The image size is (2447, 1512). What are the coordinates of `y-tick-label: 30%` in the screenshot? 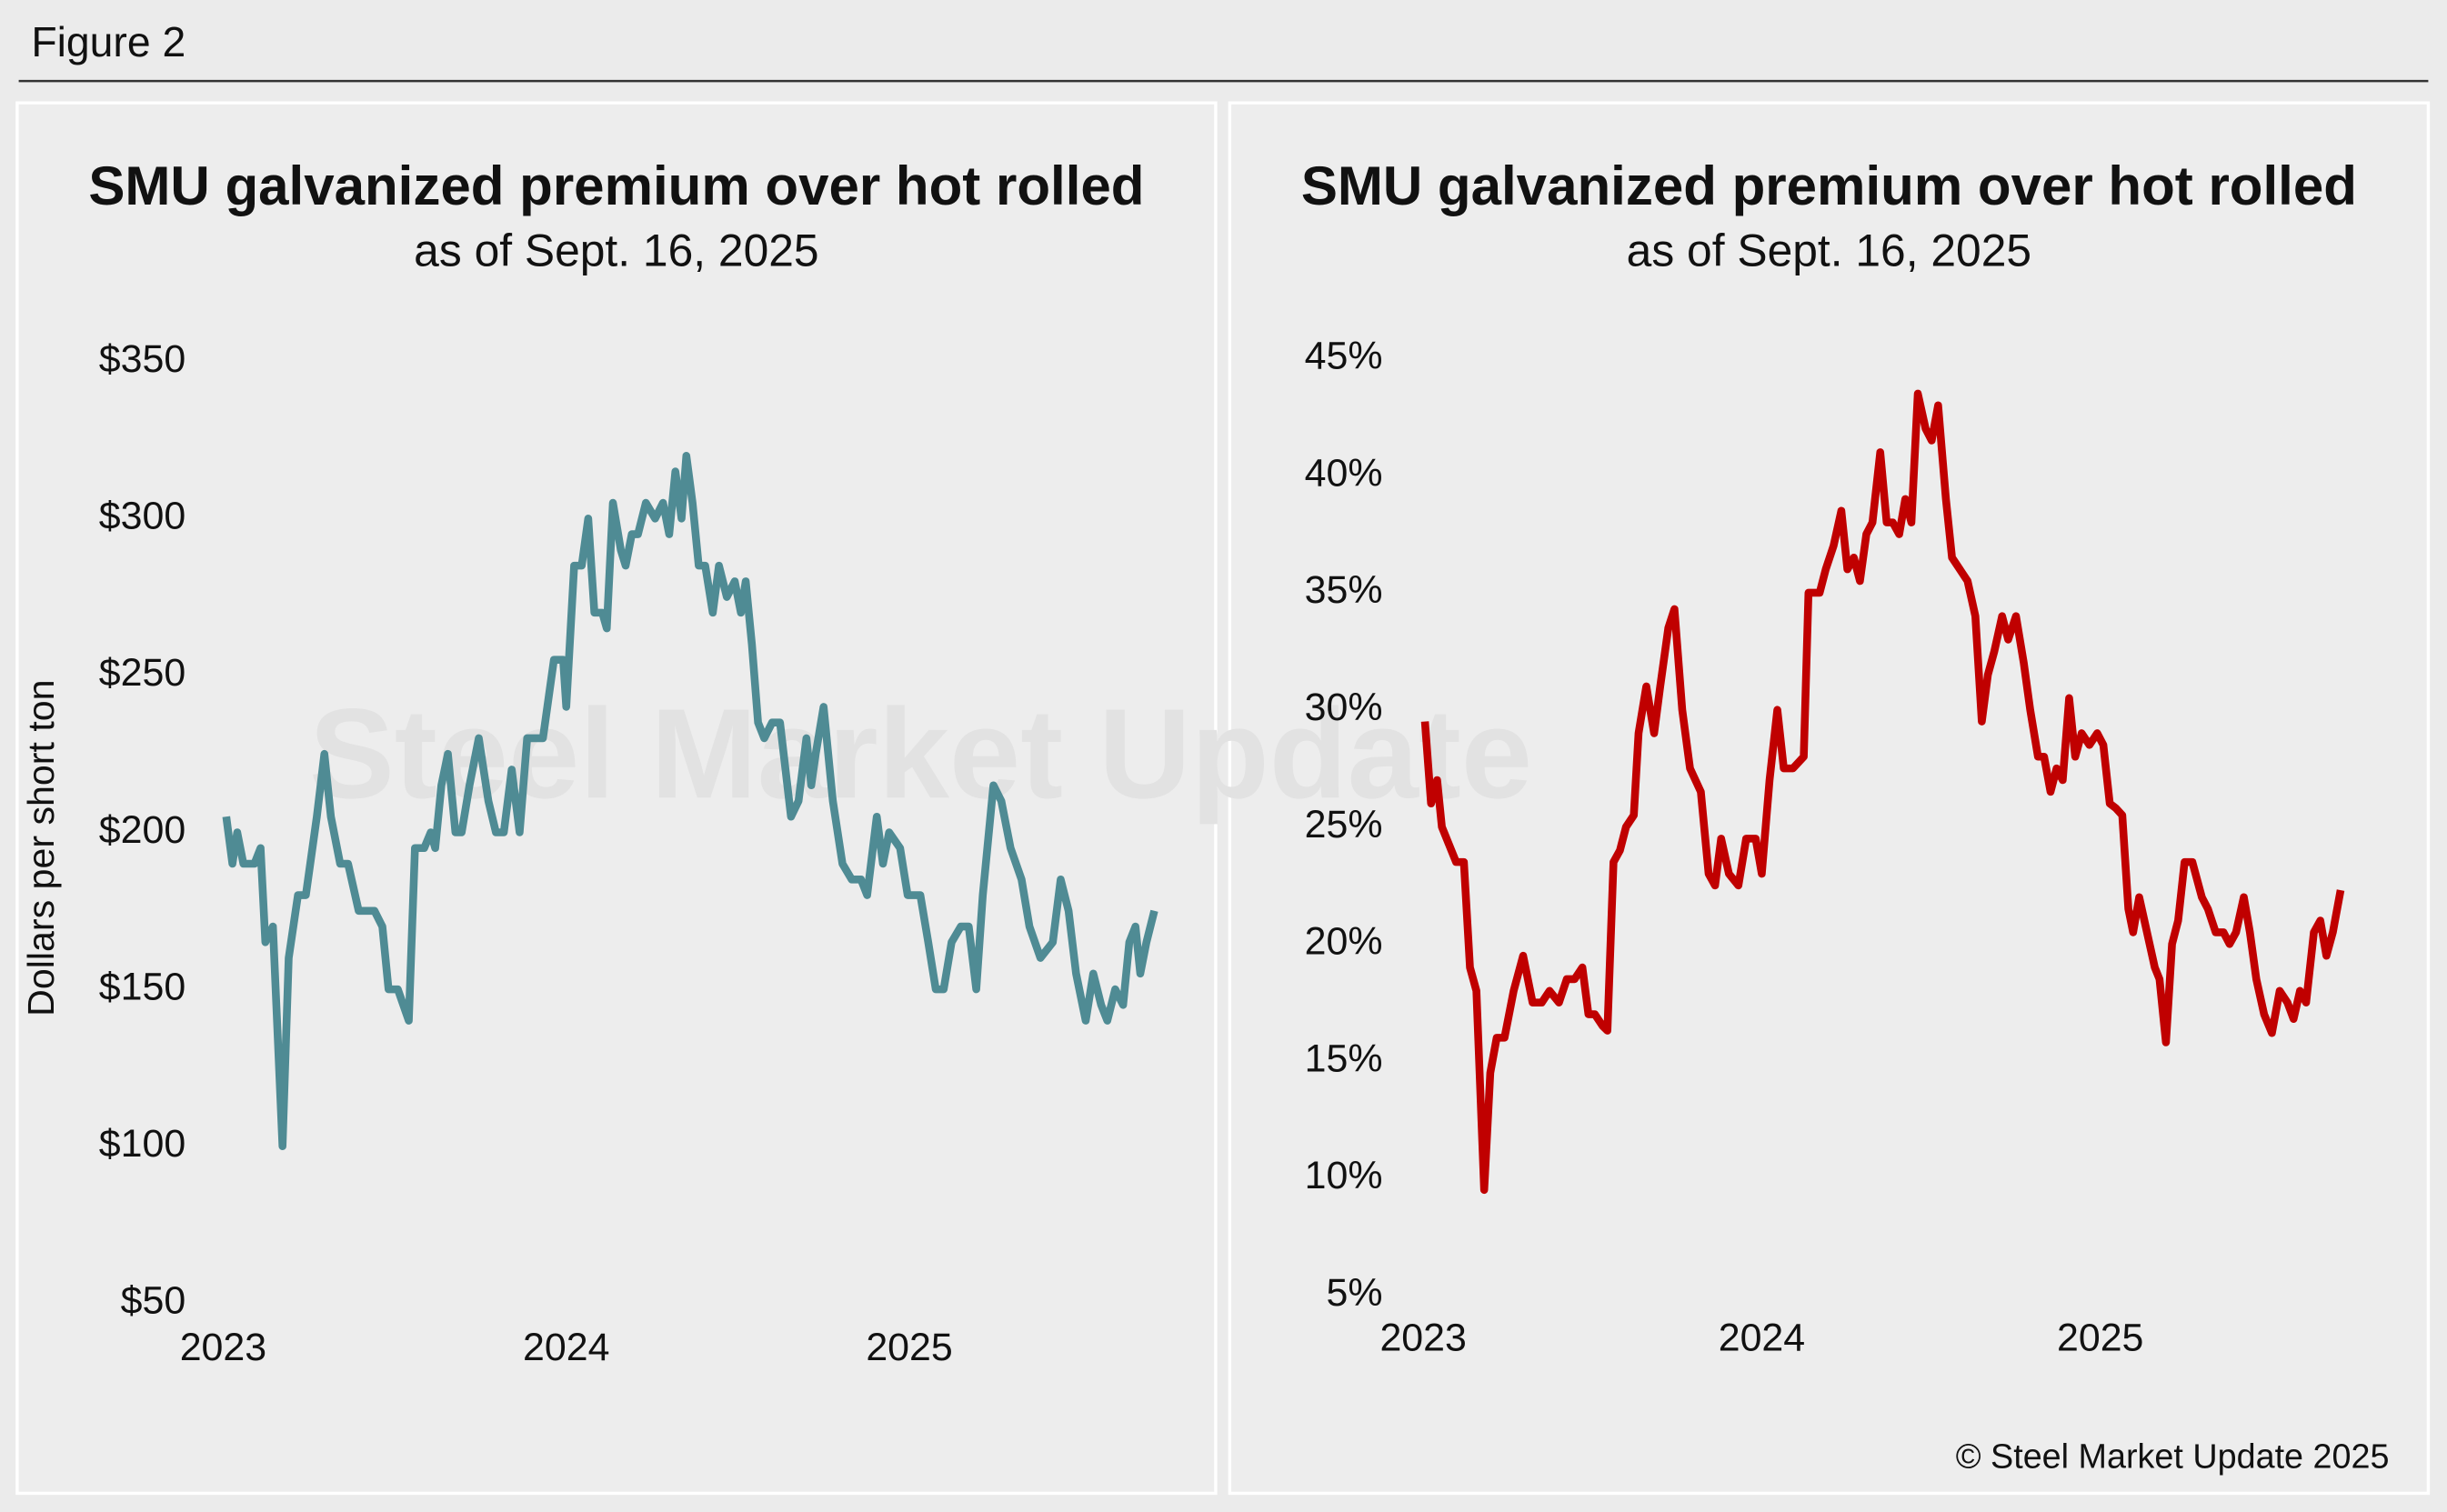 It's located at (1344, 707).